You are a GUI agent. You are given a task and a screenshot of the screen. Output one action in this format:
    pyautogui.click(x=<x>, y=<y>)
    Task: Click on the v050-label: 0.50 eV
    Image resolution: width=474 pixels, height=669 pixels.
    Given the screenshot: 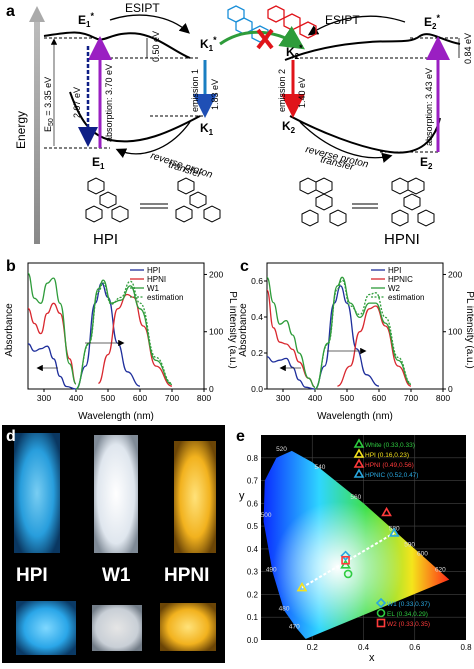 What is the action you would take?
    pyautogui.click(x=156, y=46)
    